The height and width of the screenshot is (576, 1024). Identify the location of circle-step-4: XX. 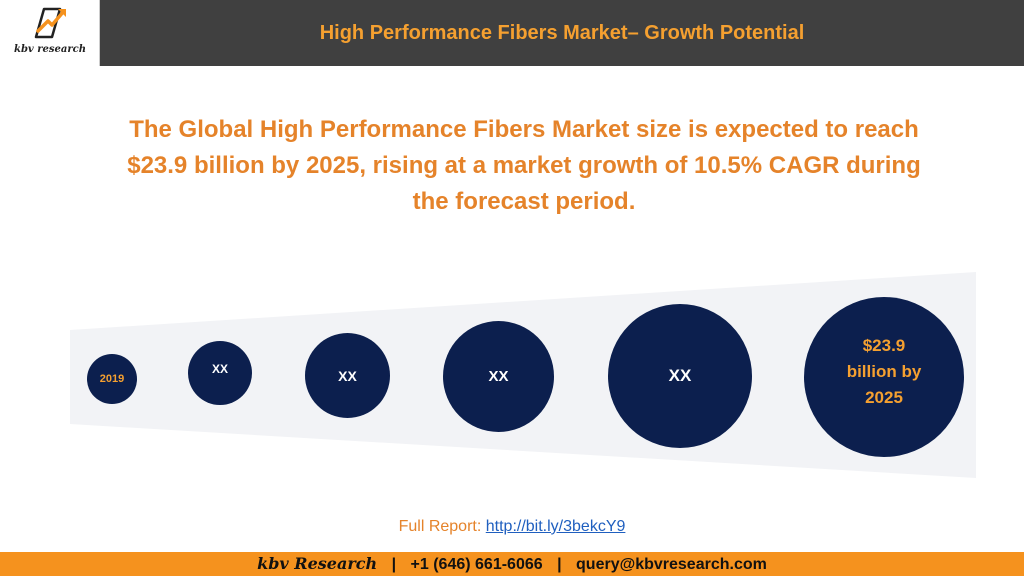
(680, 376).